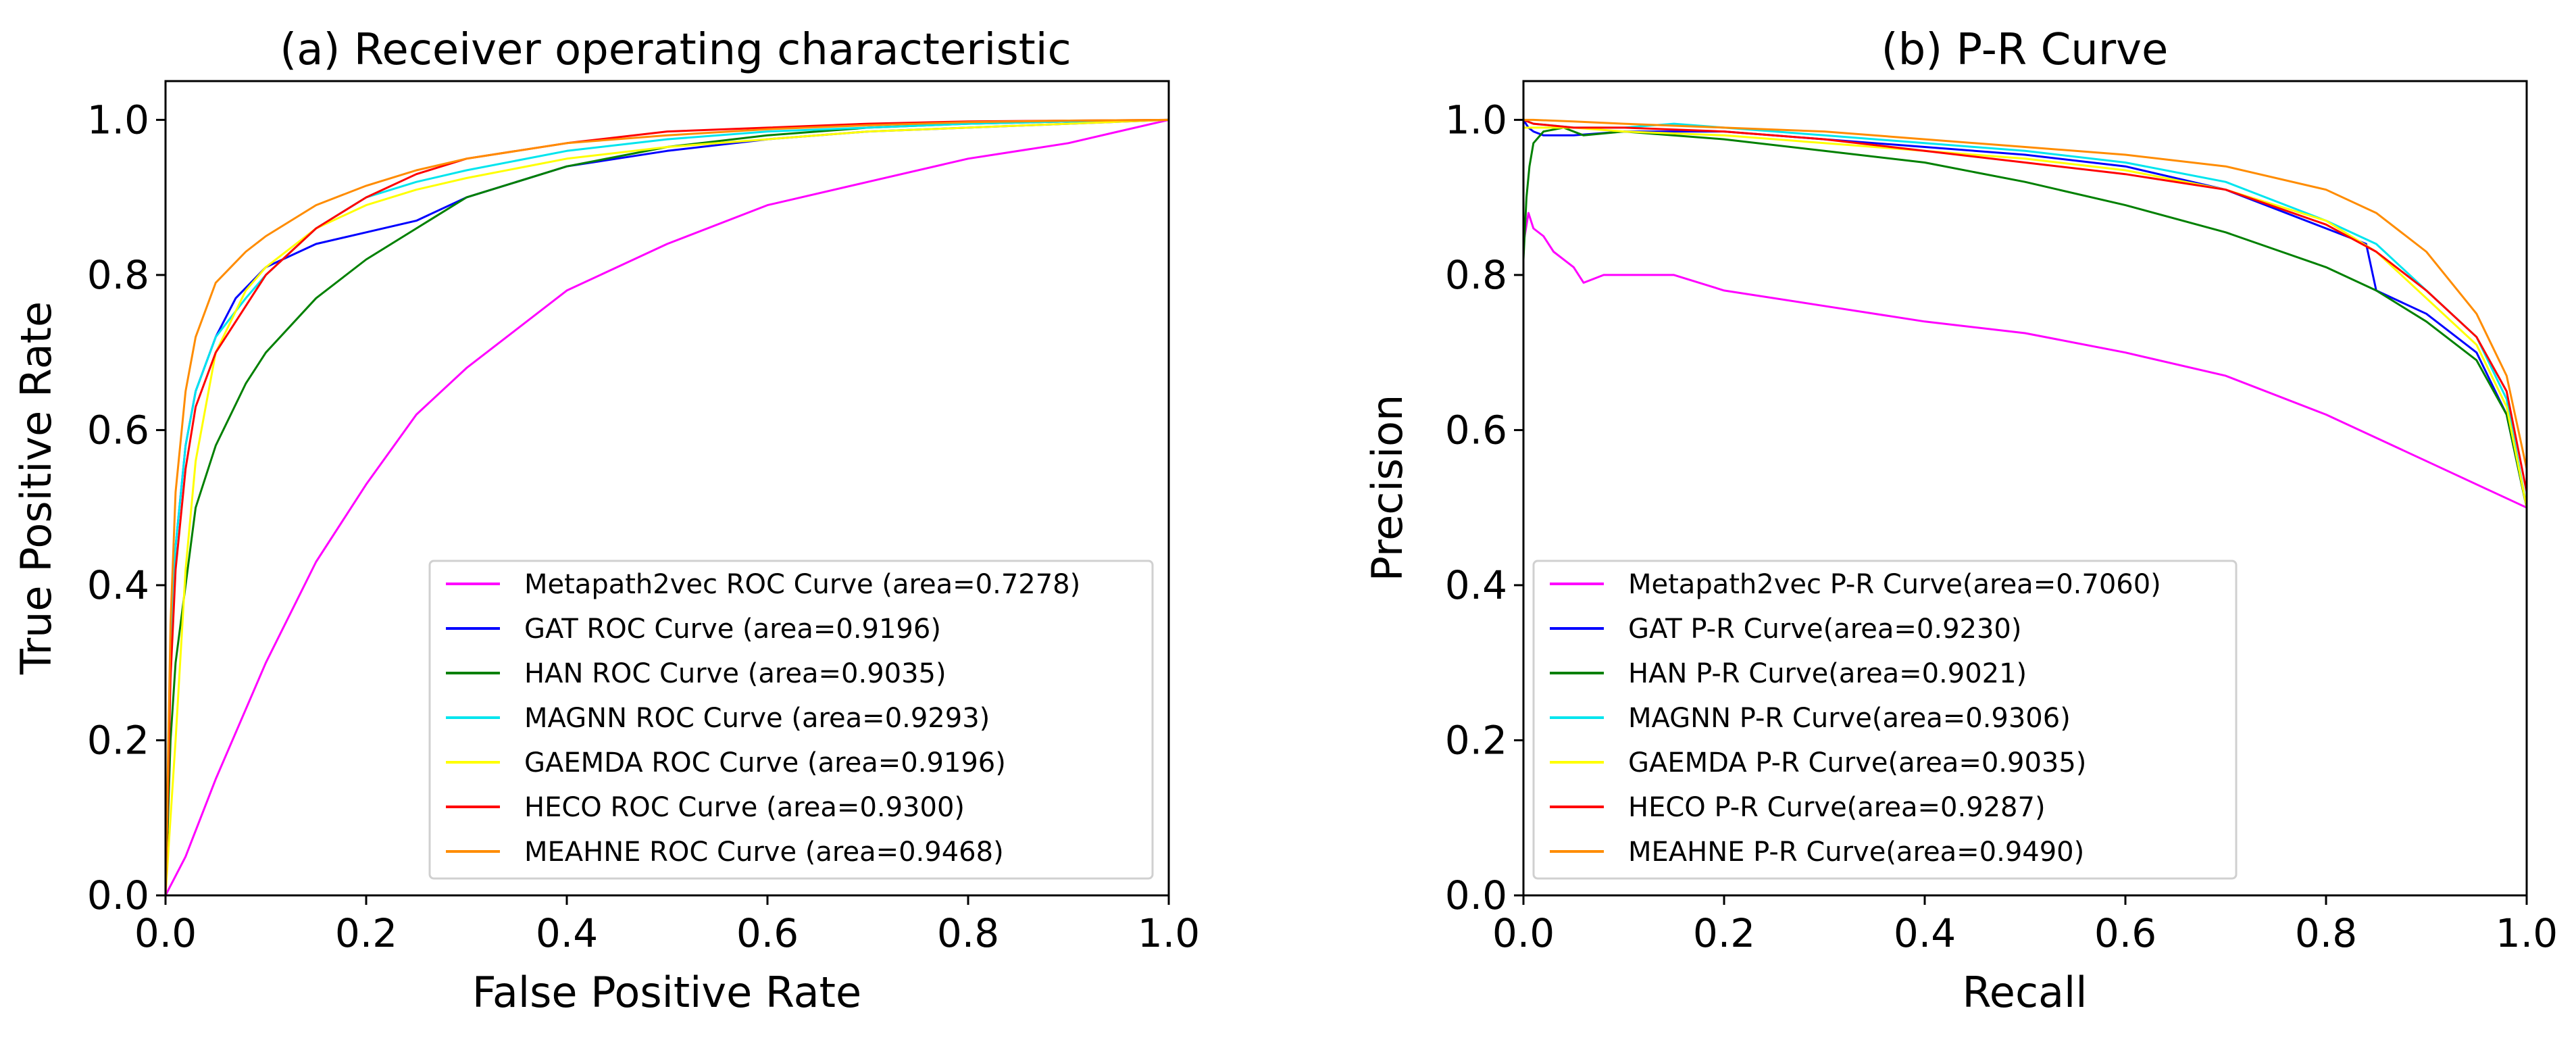  Describe the element at coordinates (1476, 740) in the screenshot. I see `pr-y-tick-label: 0.2` at that location.